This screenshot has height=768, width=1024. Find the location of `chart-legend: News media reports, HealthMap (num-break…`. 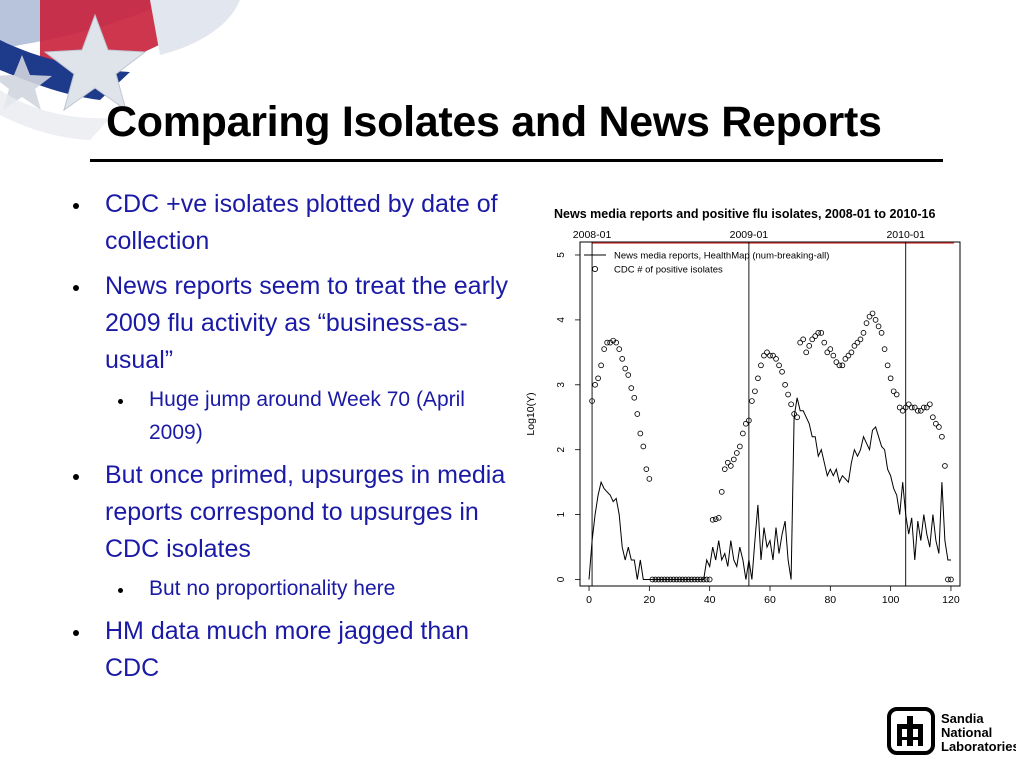

chart-legend: News media reports, HealthMap (num-break… is located at coordinates (706, 263).